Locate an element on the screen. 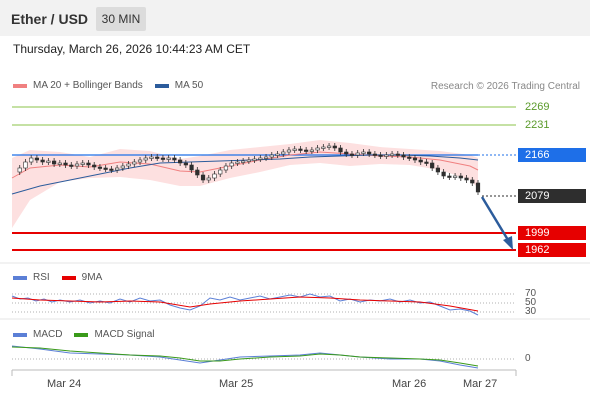 Image resolution: width=590 pixels, height=400 pixels. ma50-swatch-icon is located at coordinates (161, 85).